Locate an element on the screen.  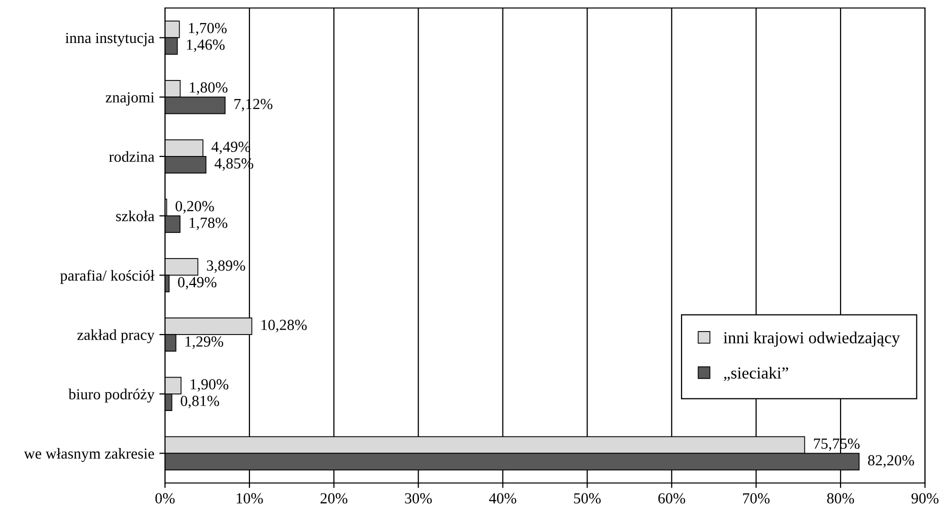
data-label: 1,70% is located at coordinates (208, 29).